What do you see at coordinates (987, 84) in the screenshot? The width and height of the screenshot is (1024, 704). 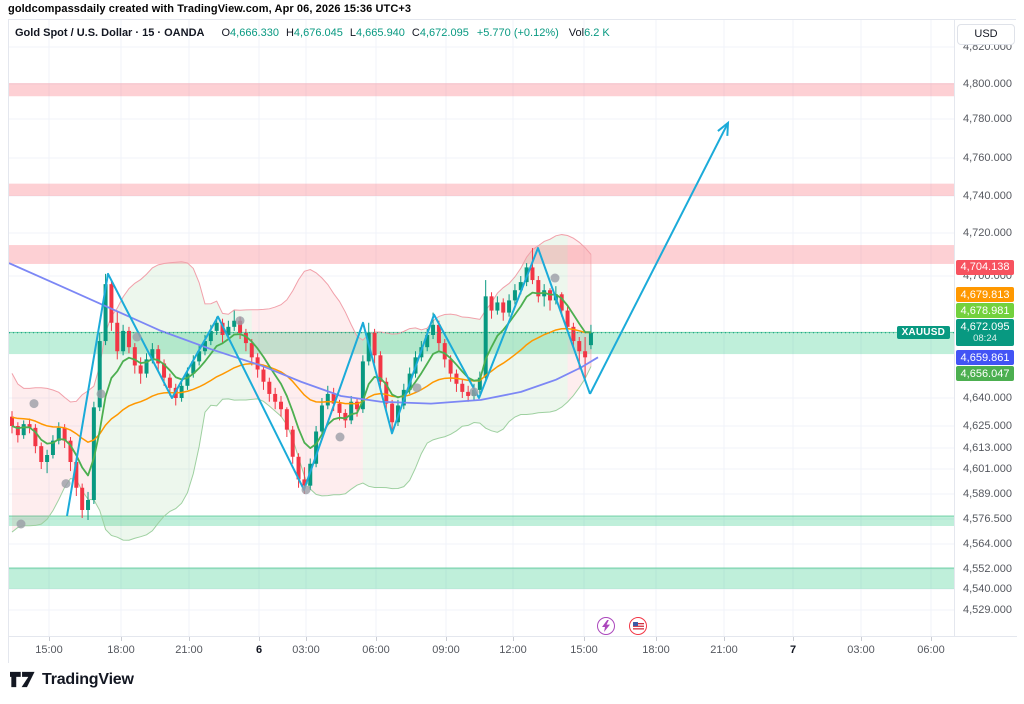 I see `price-tick-label: 4,800.000` at bounding box center [987, 84].